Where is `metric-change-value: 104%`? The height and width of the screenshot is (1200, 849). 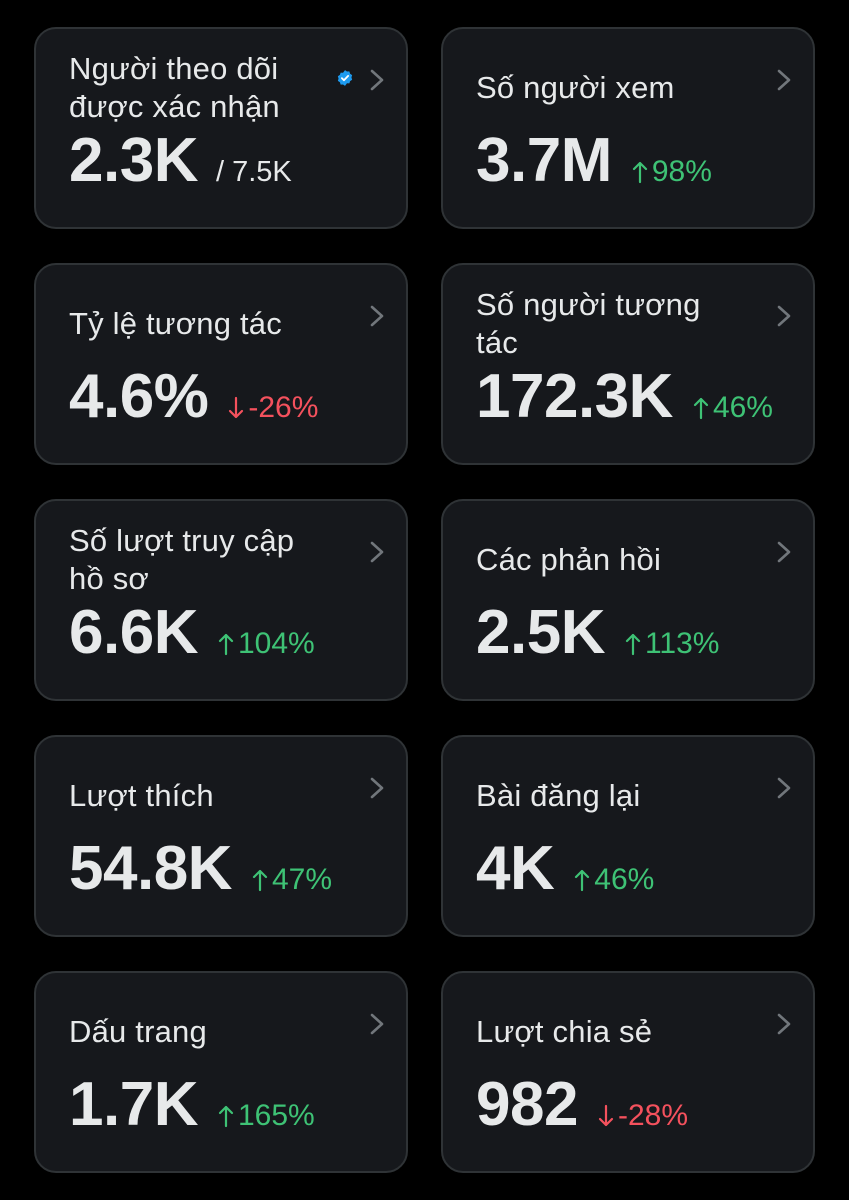 metric-change-value: 104% is located at coordinates (276, 643).